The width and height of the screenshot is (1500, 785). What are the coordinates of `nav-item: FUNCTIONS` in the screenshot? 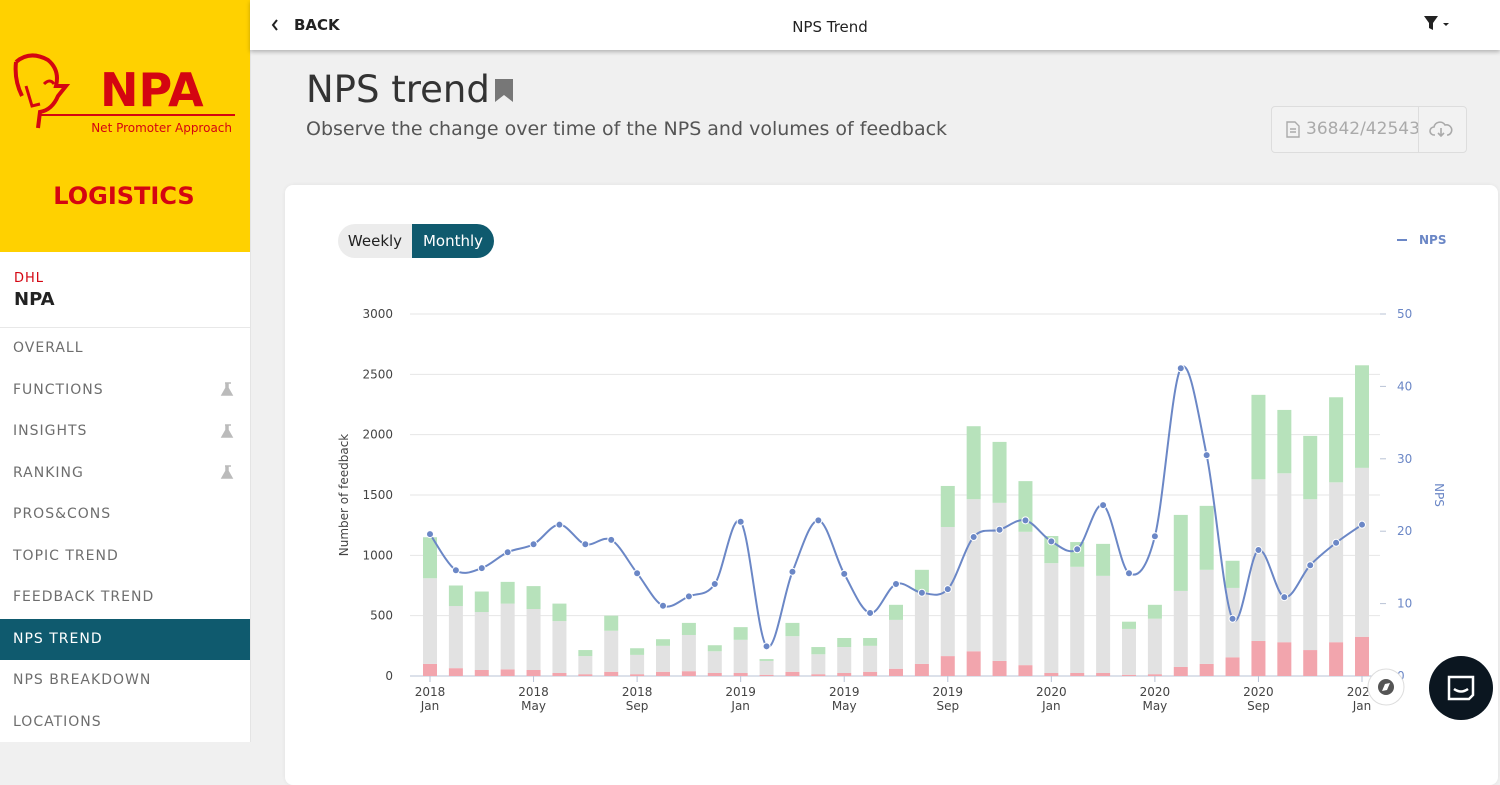 It's located at (58, 390).